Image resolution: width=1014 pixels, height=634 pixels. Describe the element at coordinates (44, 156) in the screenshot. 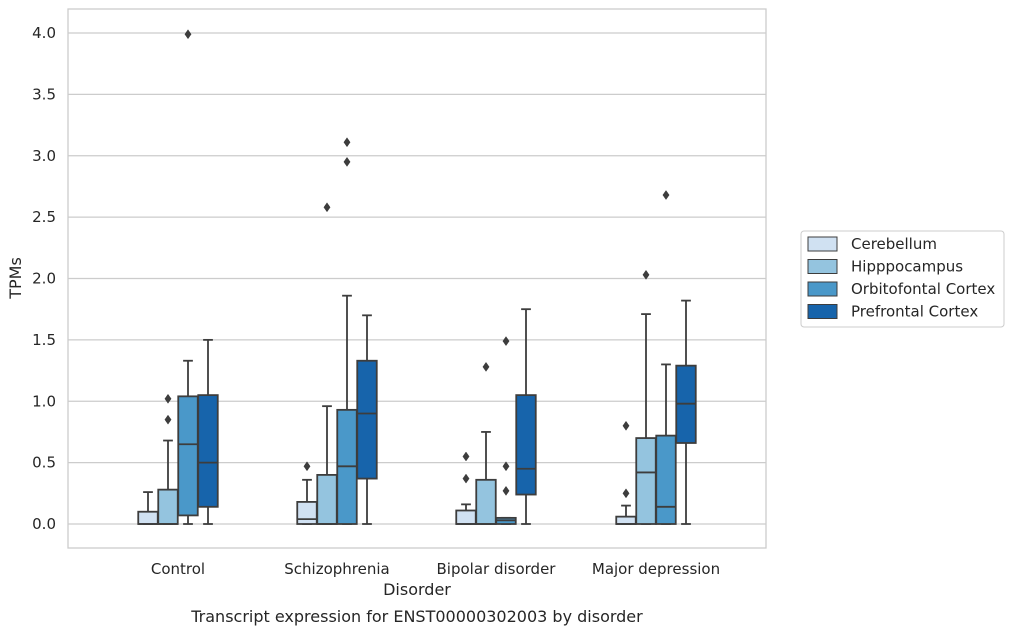

I see `y-tick-label: 3.0` at that location.